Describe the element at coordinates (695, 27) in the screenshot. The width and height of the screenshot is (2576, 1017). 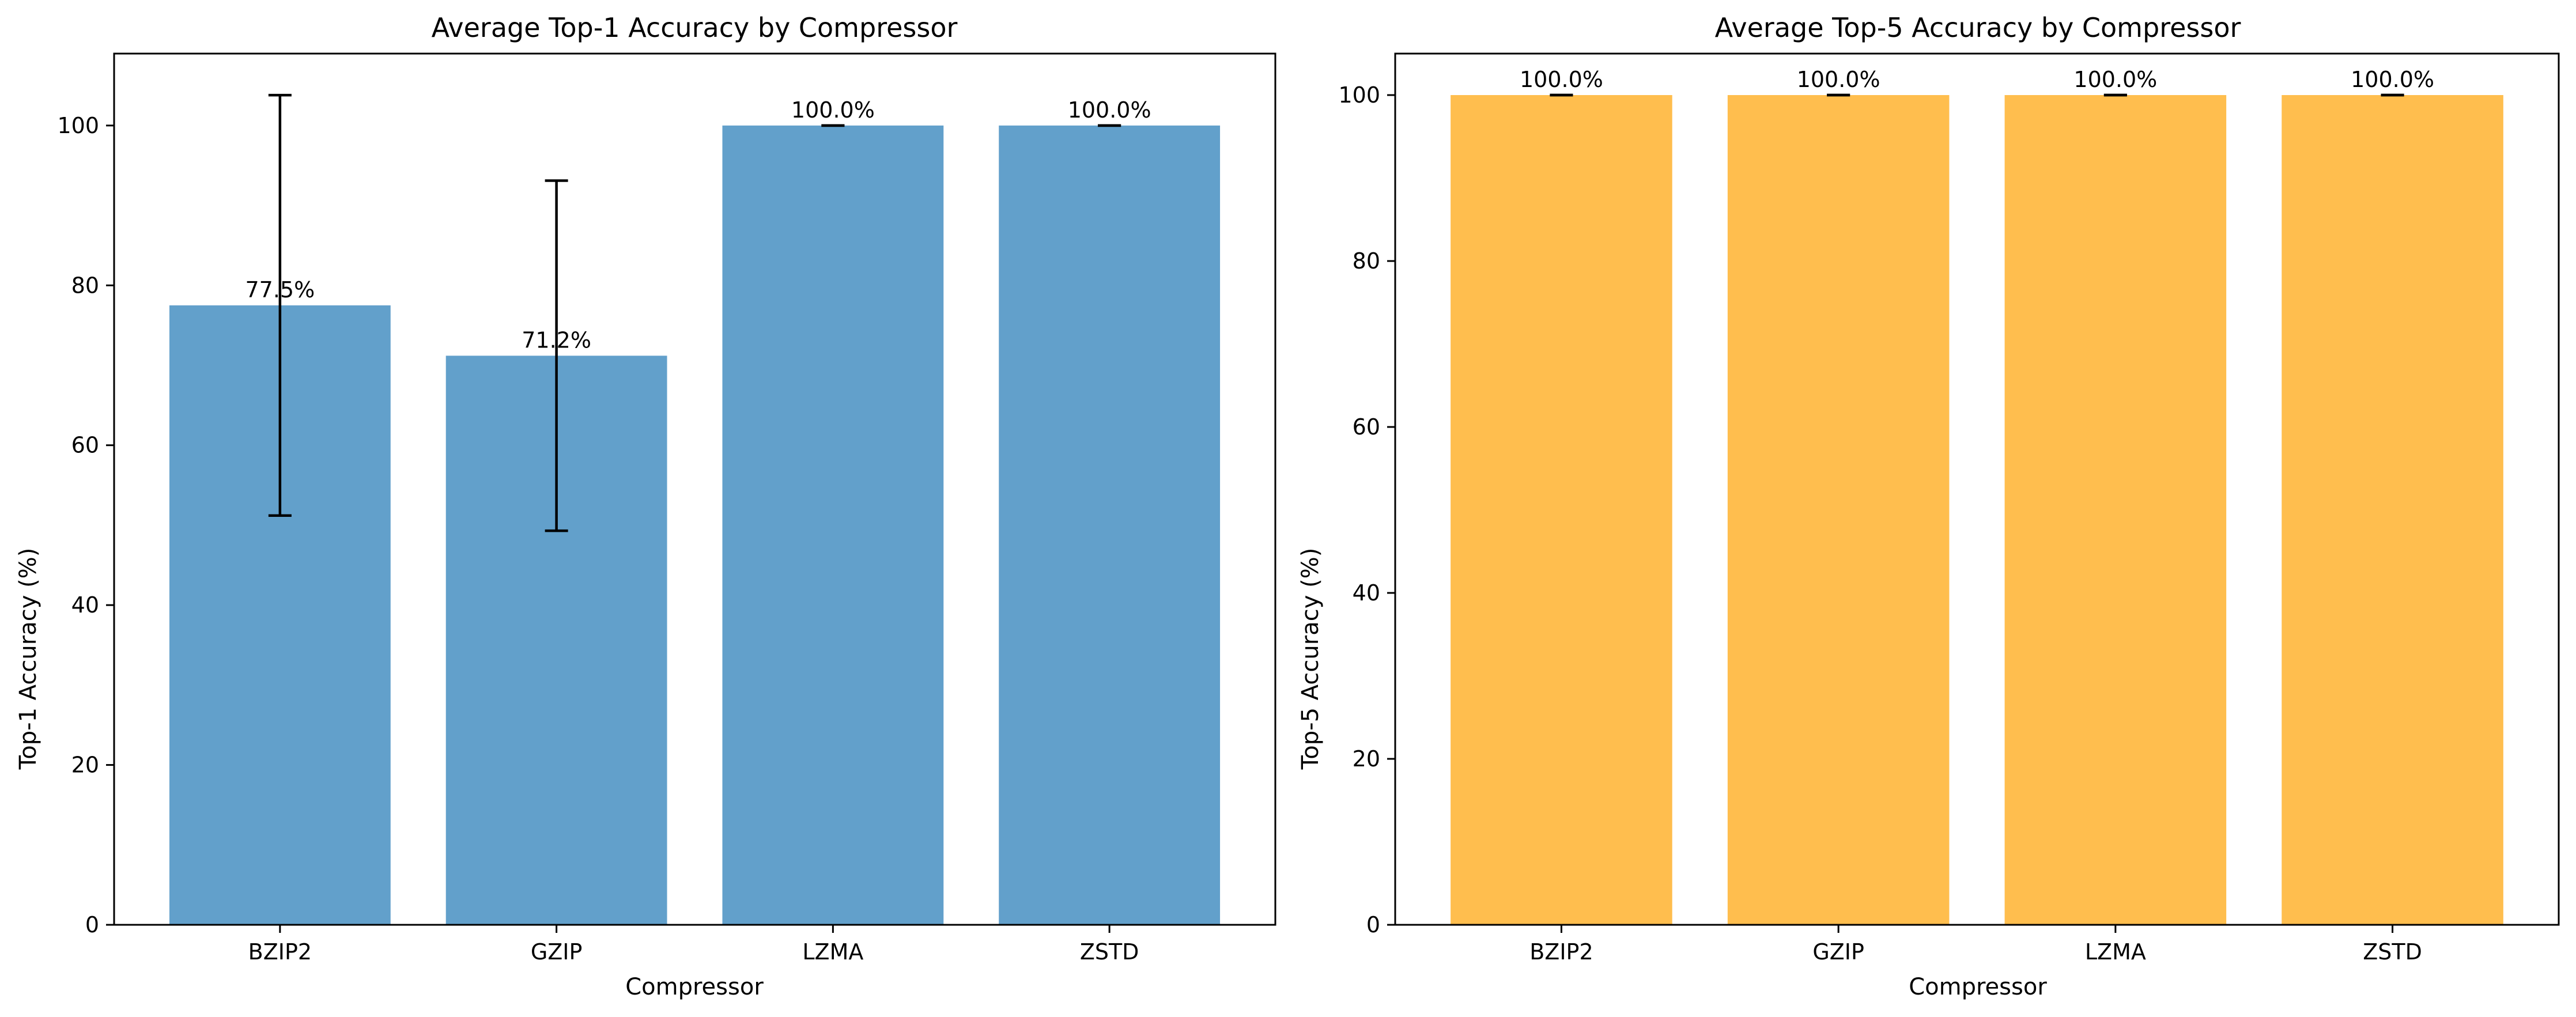
I see `chart-title: Average Top-1 Accuracy by Compressor` at that location.